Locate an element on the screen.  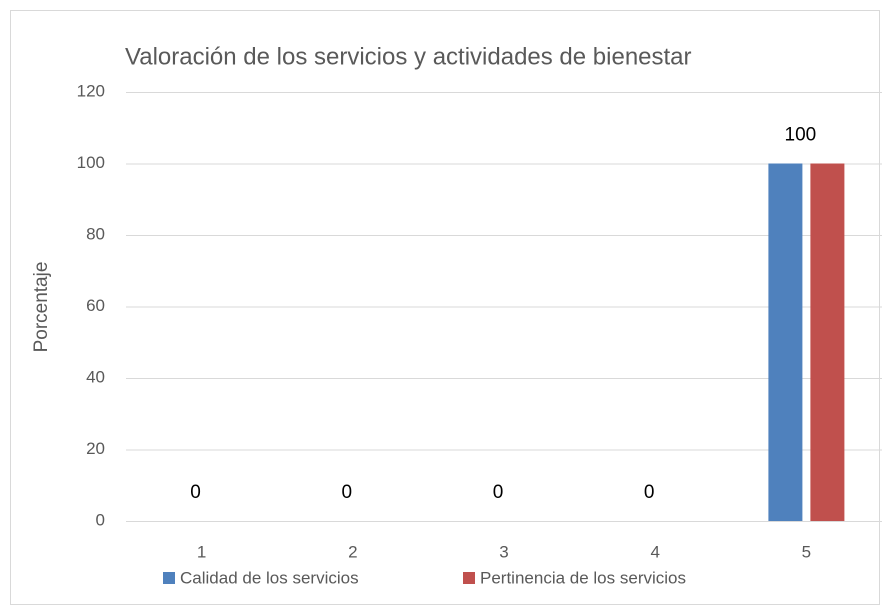
y-tick-label: 20 is located at coordinates (95, 448).